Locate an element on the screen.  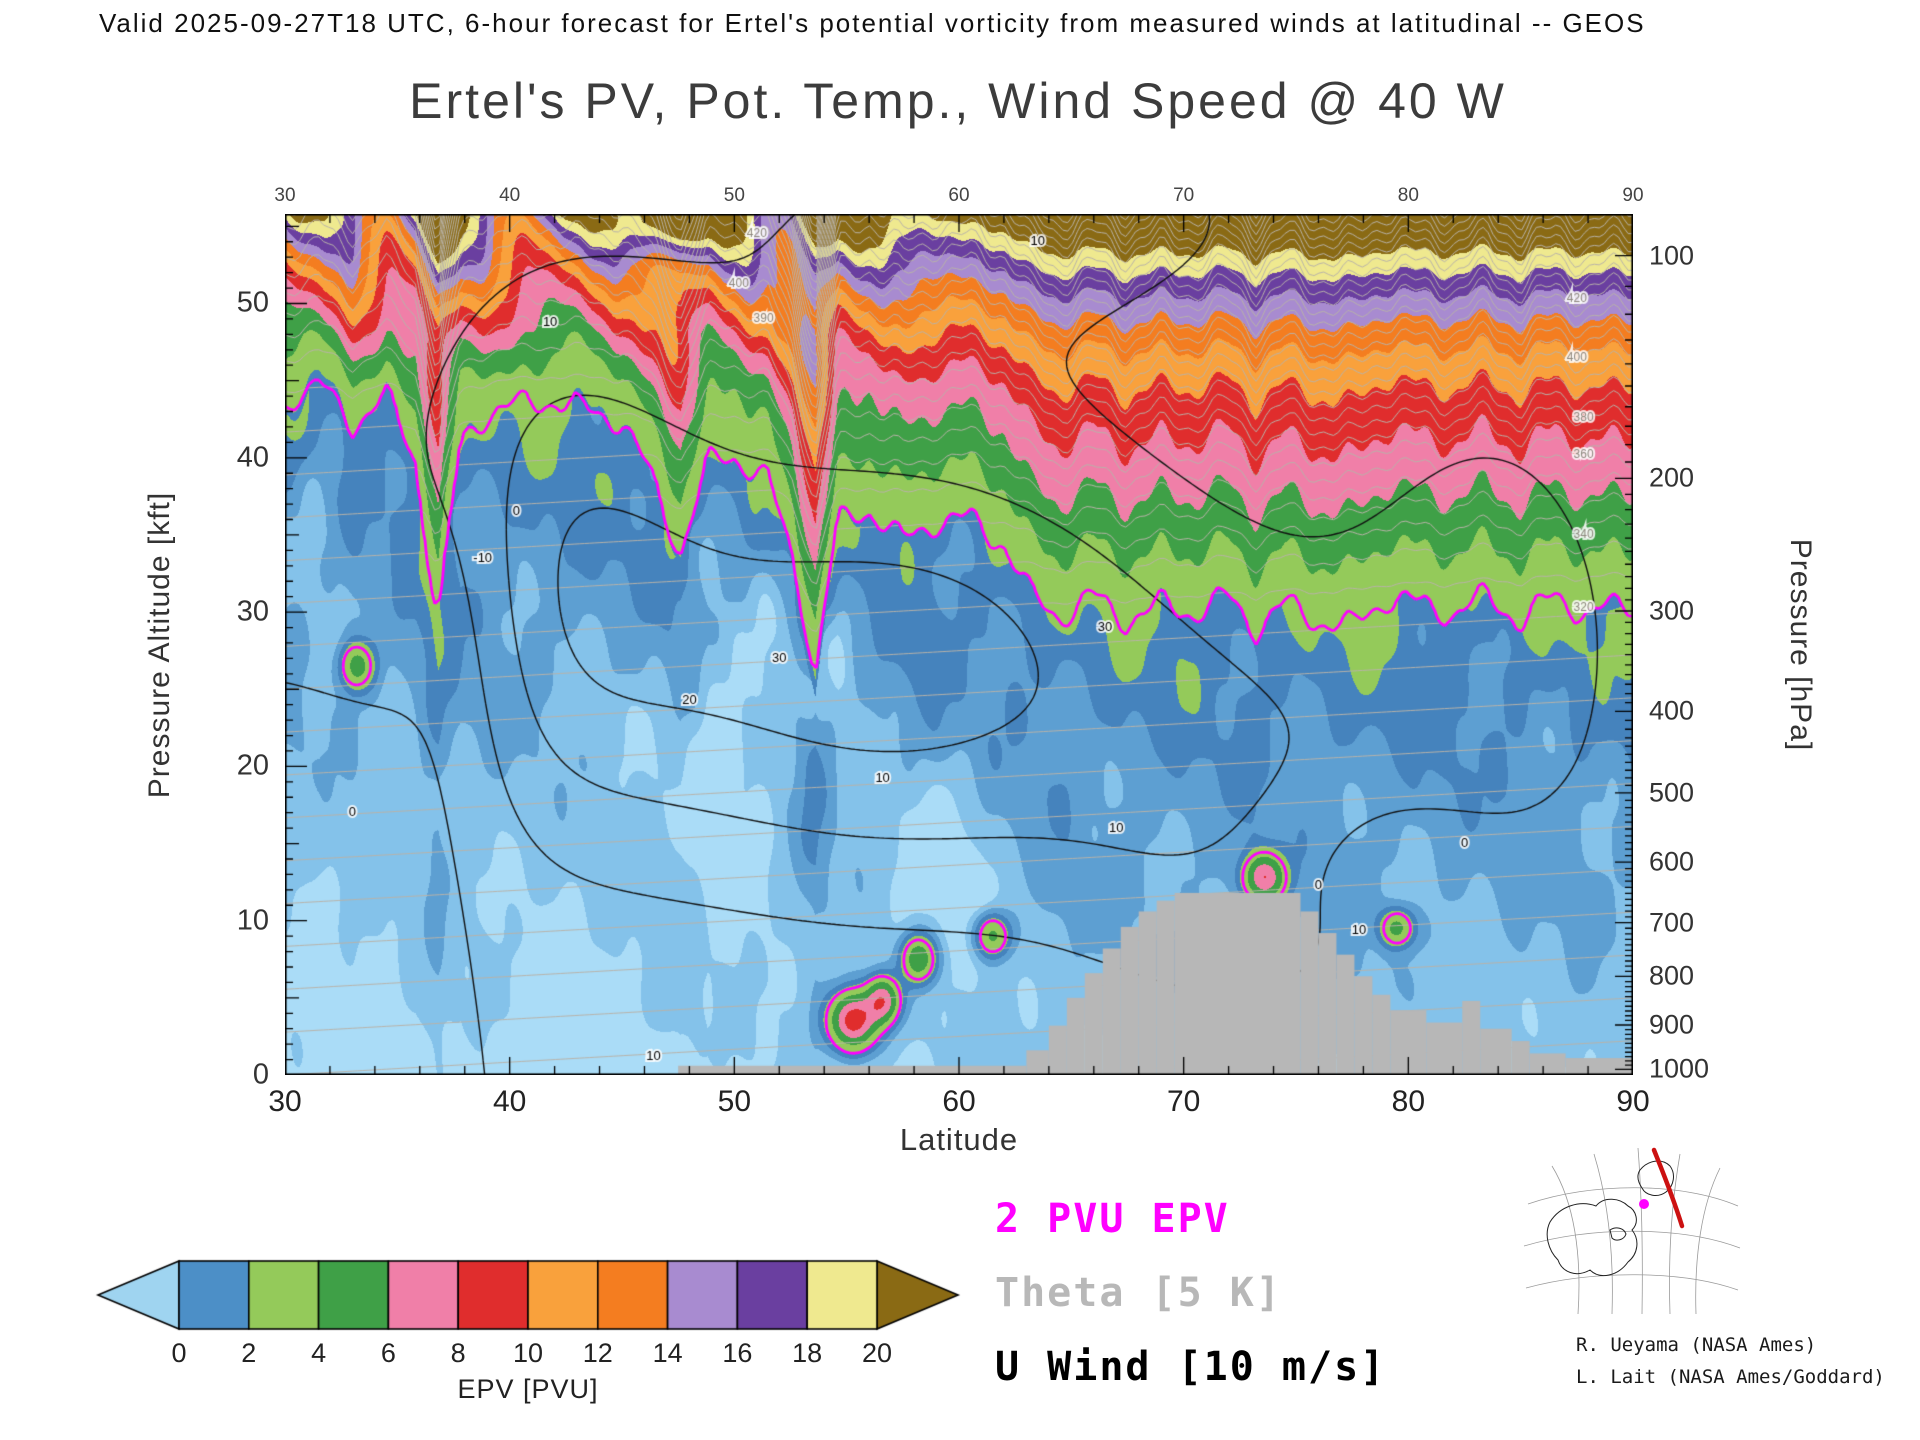
colorbar-tick-label: 10 is located at coordinates (528, 1353).